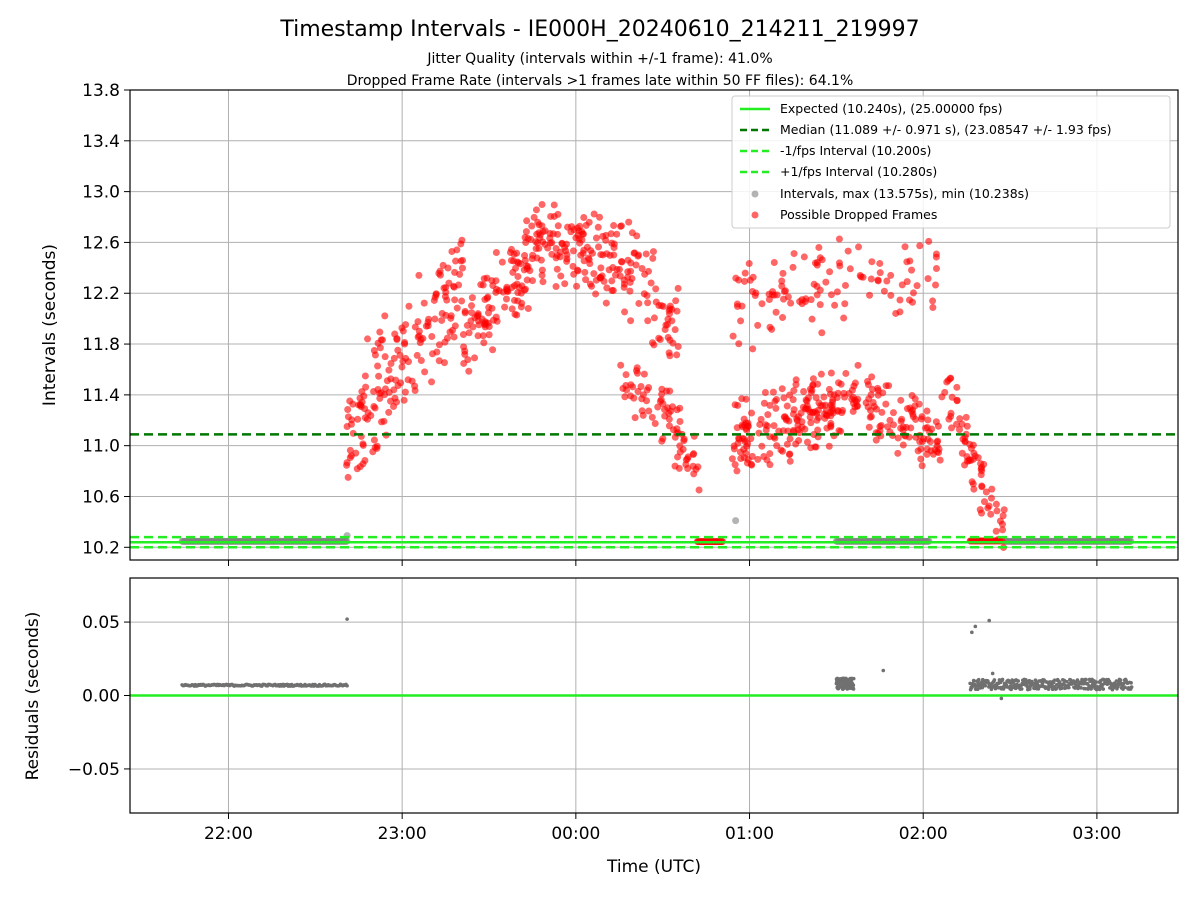 Image resolution: width=1200 pixels, height=900 pixels. I want to click on x-tick-label: 03:00, so click(1096, 834).